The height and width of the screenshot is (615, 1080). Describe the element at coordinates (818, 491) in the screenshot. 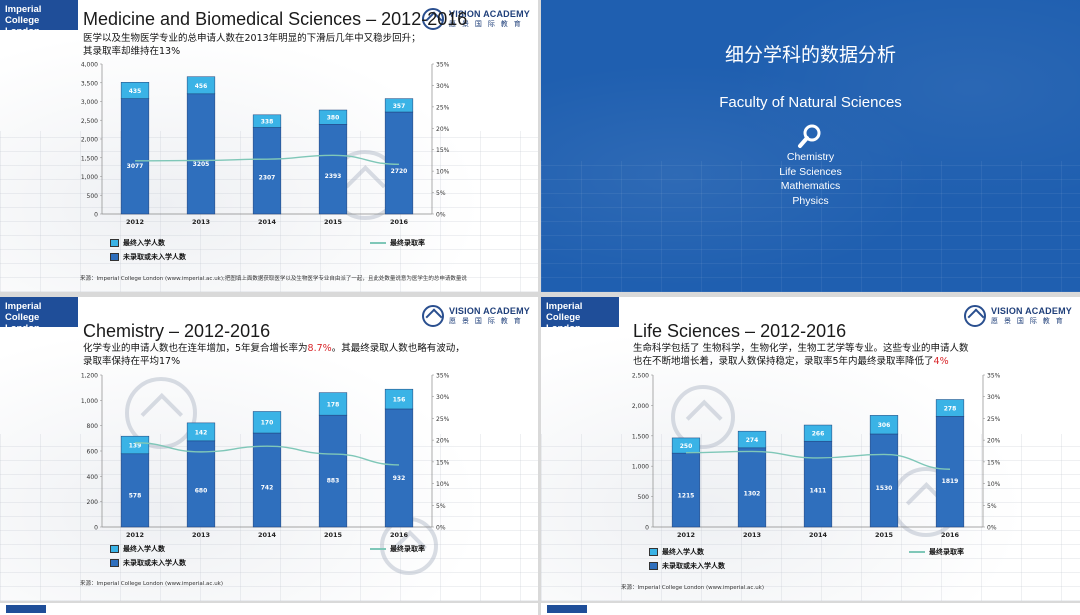

I see `data-label-rejected: 1411` at that location.